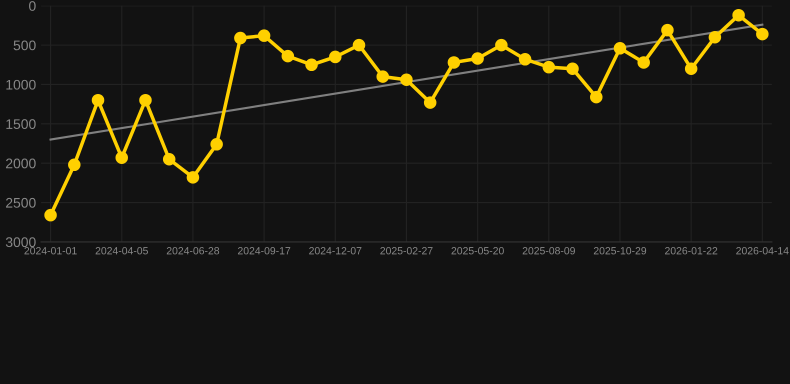 The height and width of the screenshot is (384, 790). Describe the element at coordinates (32, 6) in the screenshot. I see `y-tick-label: 0` at that location.